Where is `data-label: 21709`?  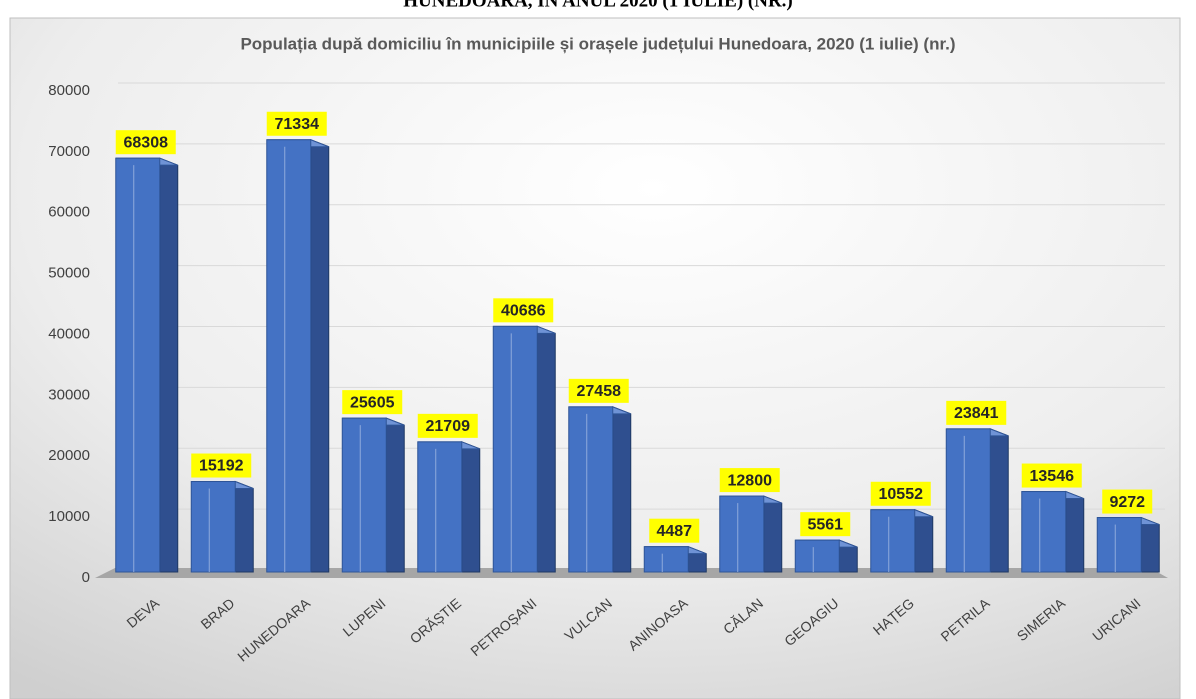 data-label: 21709 is located at coordinates (448, 426).